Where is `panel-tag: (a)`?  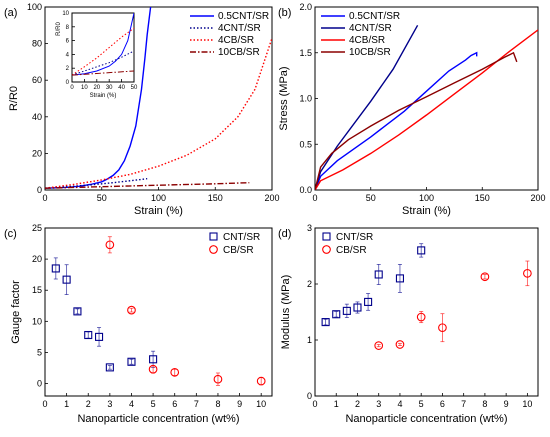 panel-tag: (a) is located at coordinates (10, 13).